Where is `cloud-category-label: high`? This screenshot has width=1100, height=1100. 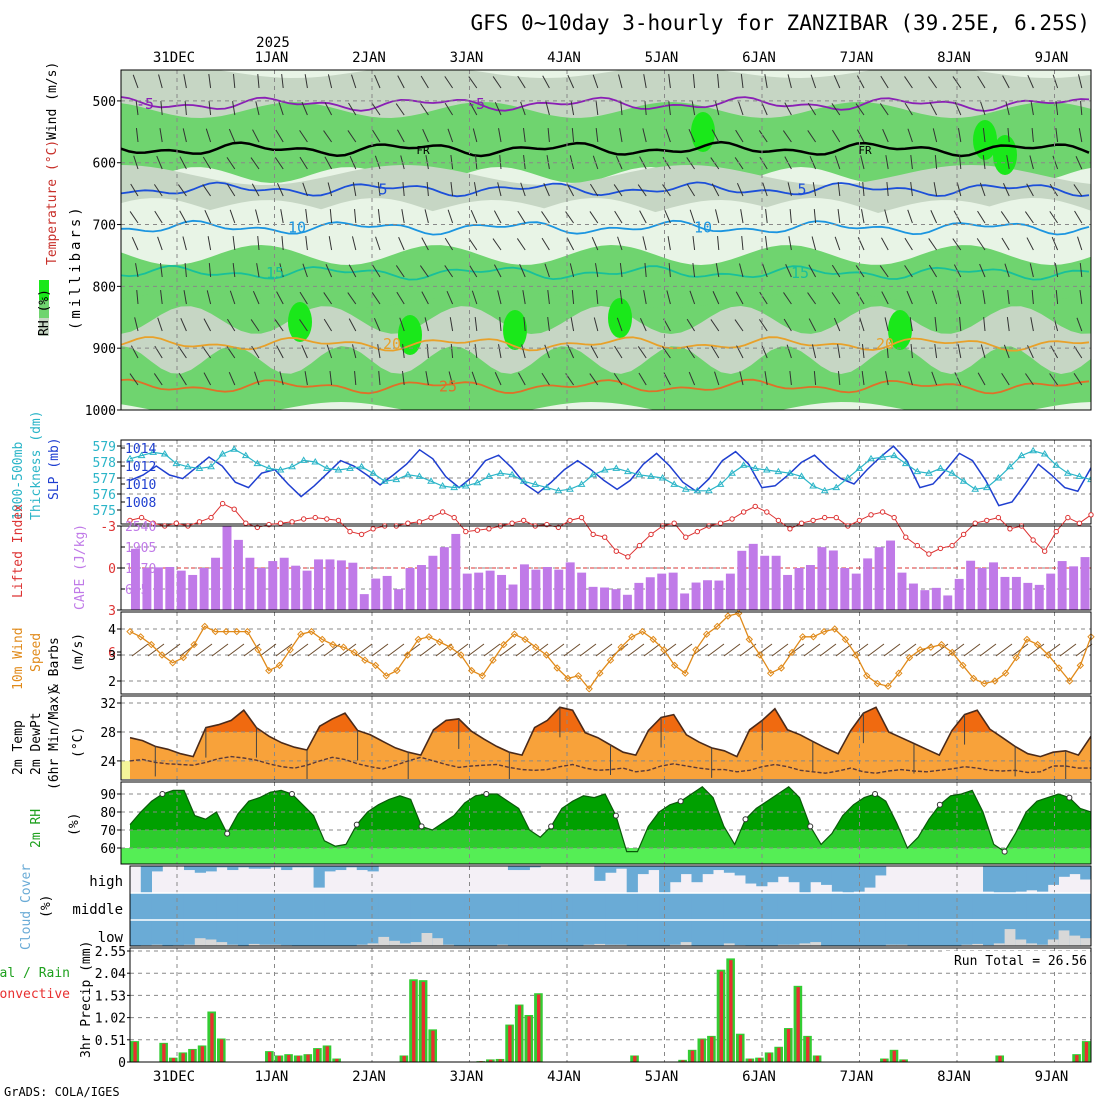 cloud-category-label: high is located at coordinates (106, 882).